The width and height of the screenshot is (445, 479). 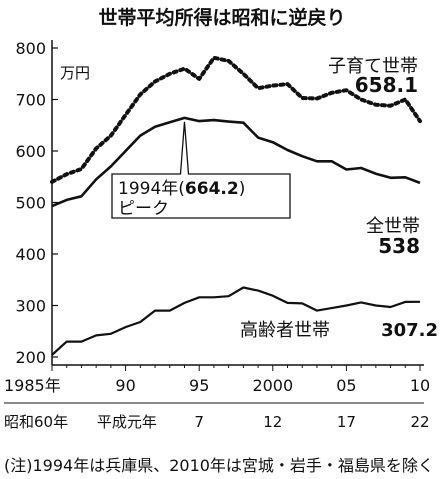 I want to click on y-tick-label: 400, so click(x=30, y=254).